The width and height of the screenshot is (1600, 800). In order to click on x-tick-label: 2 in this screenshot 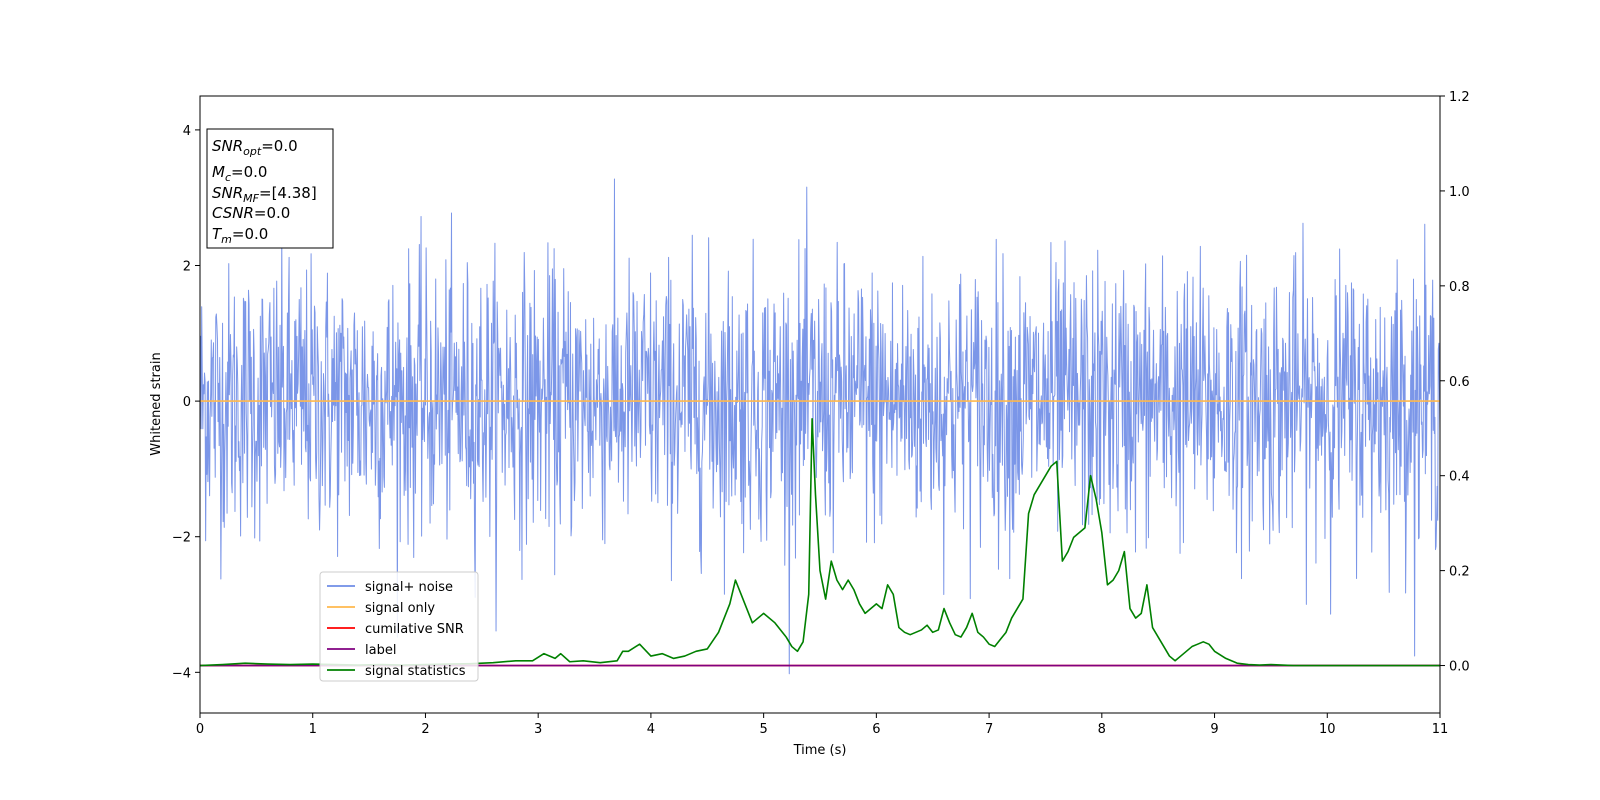, I will do `click(425, 729)`.